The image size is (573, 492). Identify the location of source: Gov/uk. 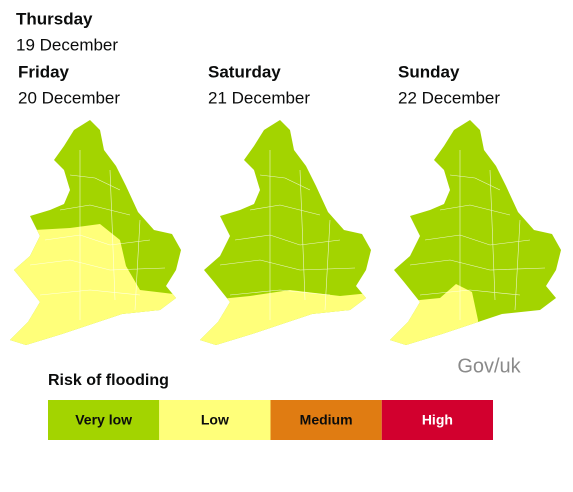
(489, 366).